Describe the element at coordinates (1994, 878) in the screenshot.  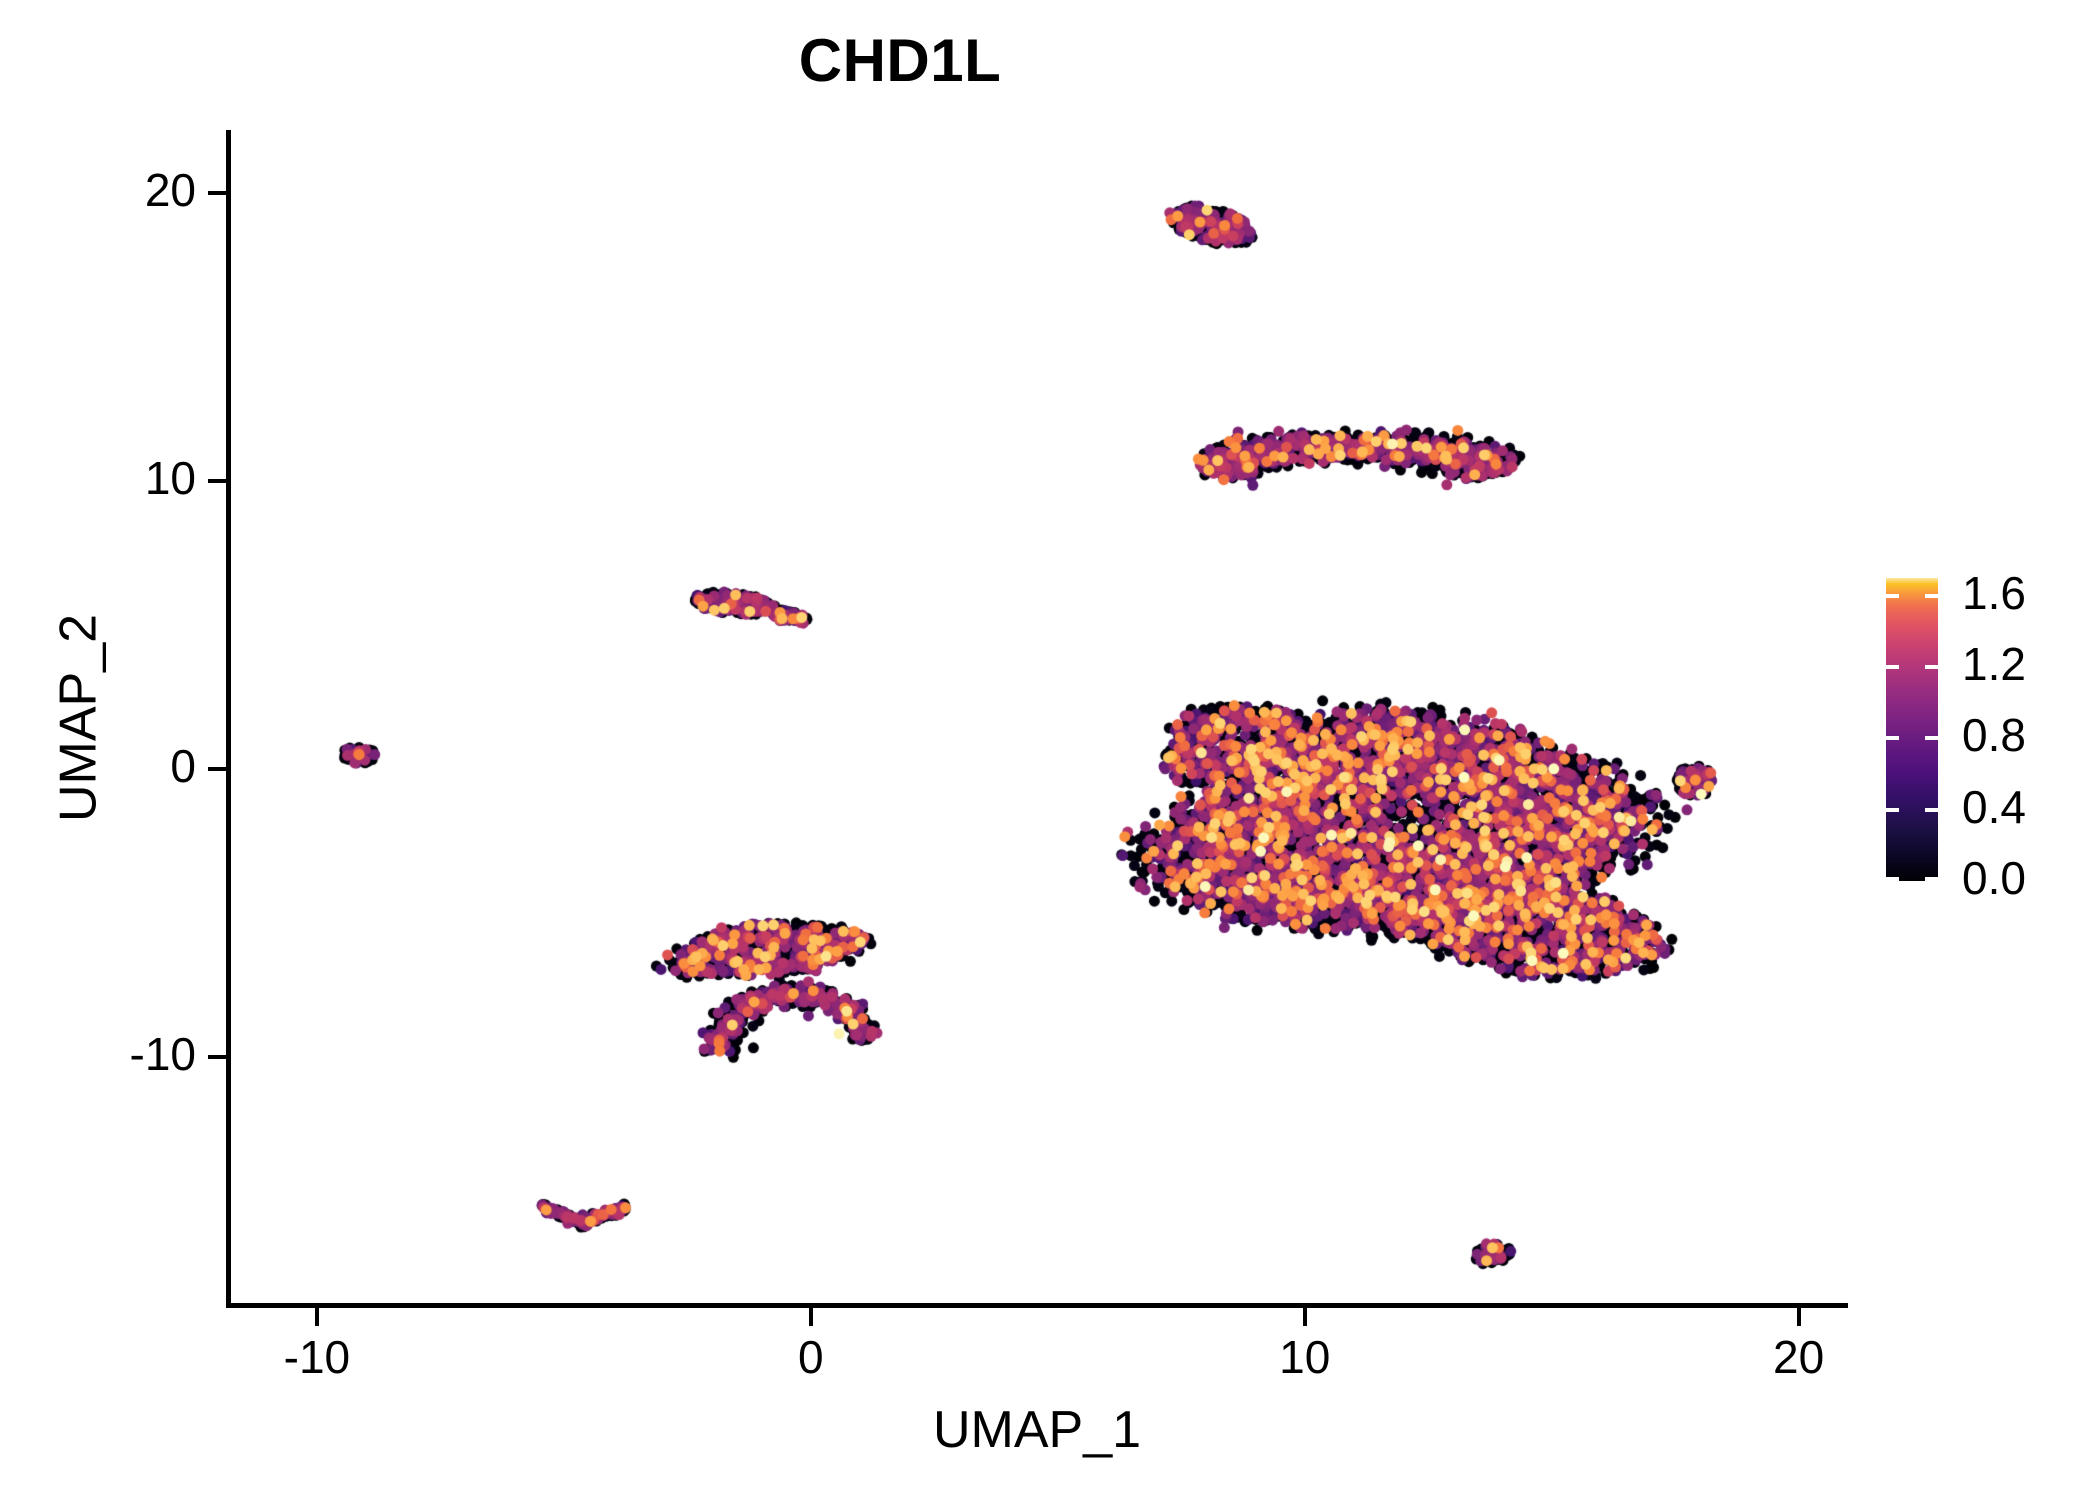
I see `colorbar-tick-label: 0.0` at that location.